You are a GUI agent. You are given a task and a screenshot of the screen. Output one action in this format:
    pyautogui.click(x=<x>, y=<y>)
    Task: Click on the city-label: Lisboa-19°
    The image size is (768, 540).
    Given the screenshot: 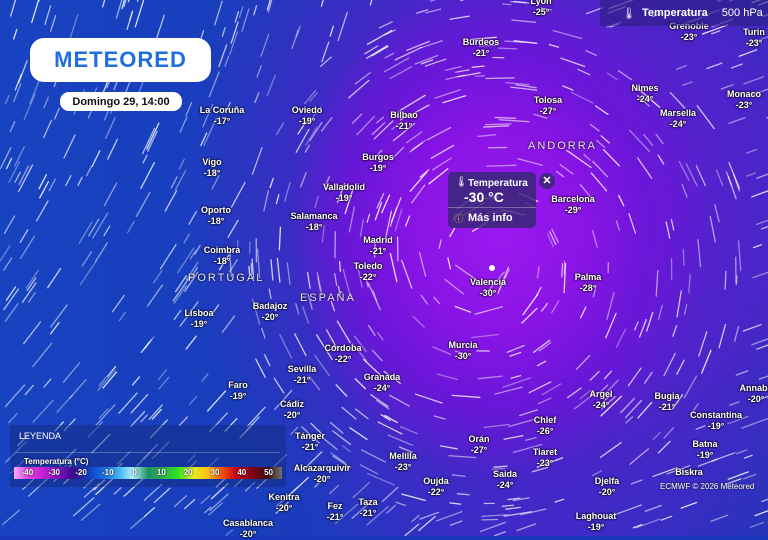 What is the action you would take?
    pyautogui.click(x=198, y=319)
    